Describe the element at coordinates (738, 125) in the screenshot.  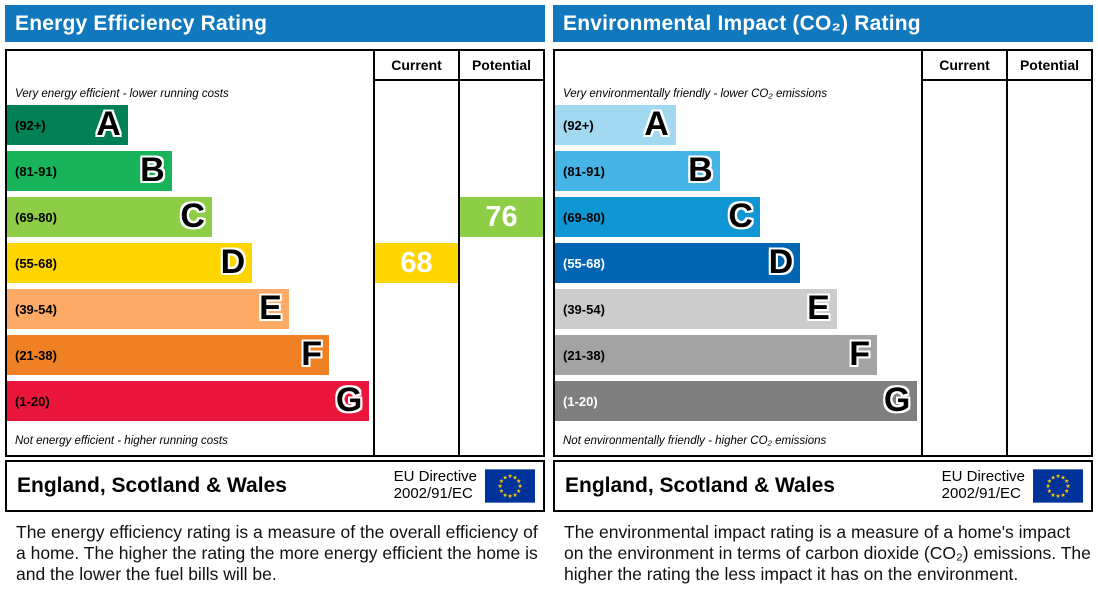
I see `band-row-a: (92+) A` at that location.